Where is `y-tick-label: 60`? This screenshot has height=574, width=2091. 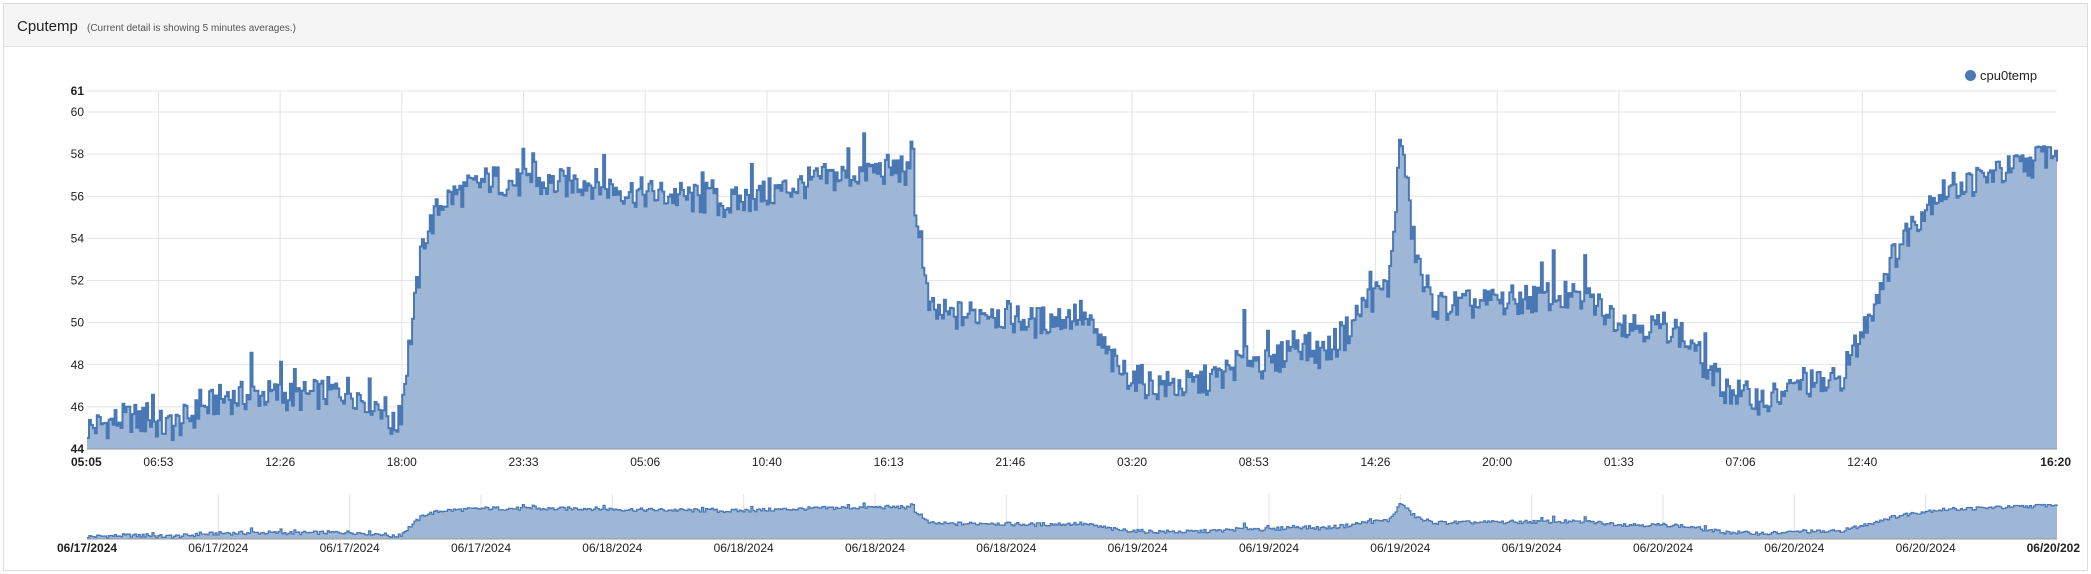
y-tick-label: 60 is located at coordinates (78, 112).